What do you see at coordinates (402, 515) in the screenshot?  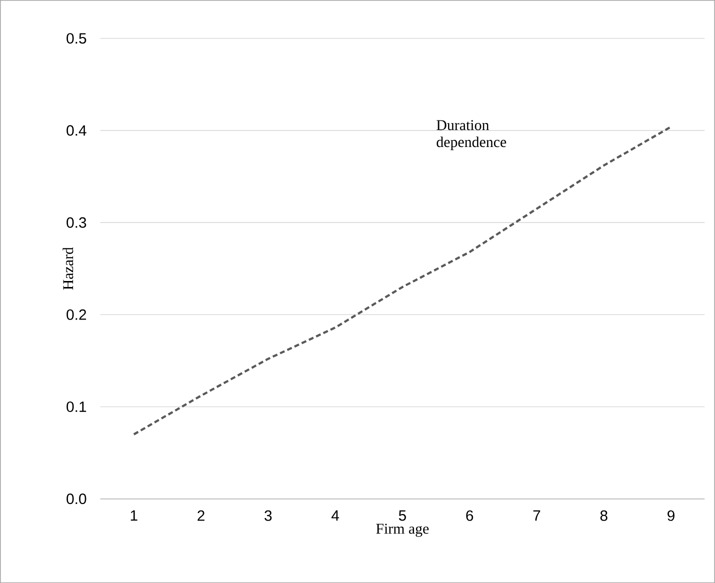 I see `x-tick-label: 5` at bounding box center [402, 515].